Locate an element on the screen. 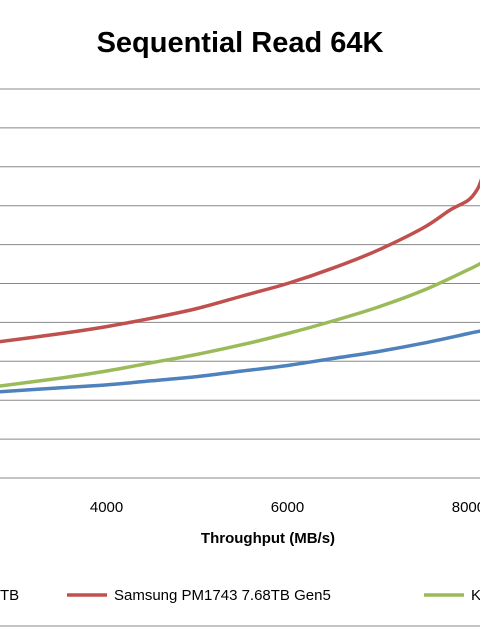  legend-label-2: Samsung PM1743 7.68TB Gen5 is located at coordinates (222, 595).